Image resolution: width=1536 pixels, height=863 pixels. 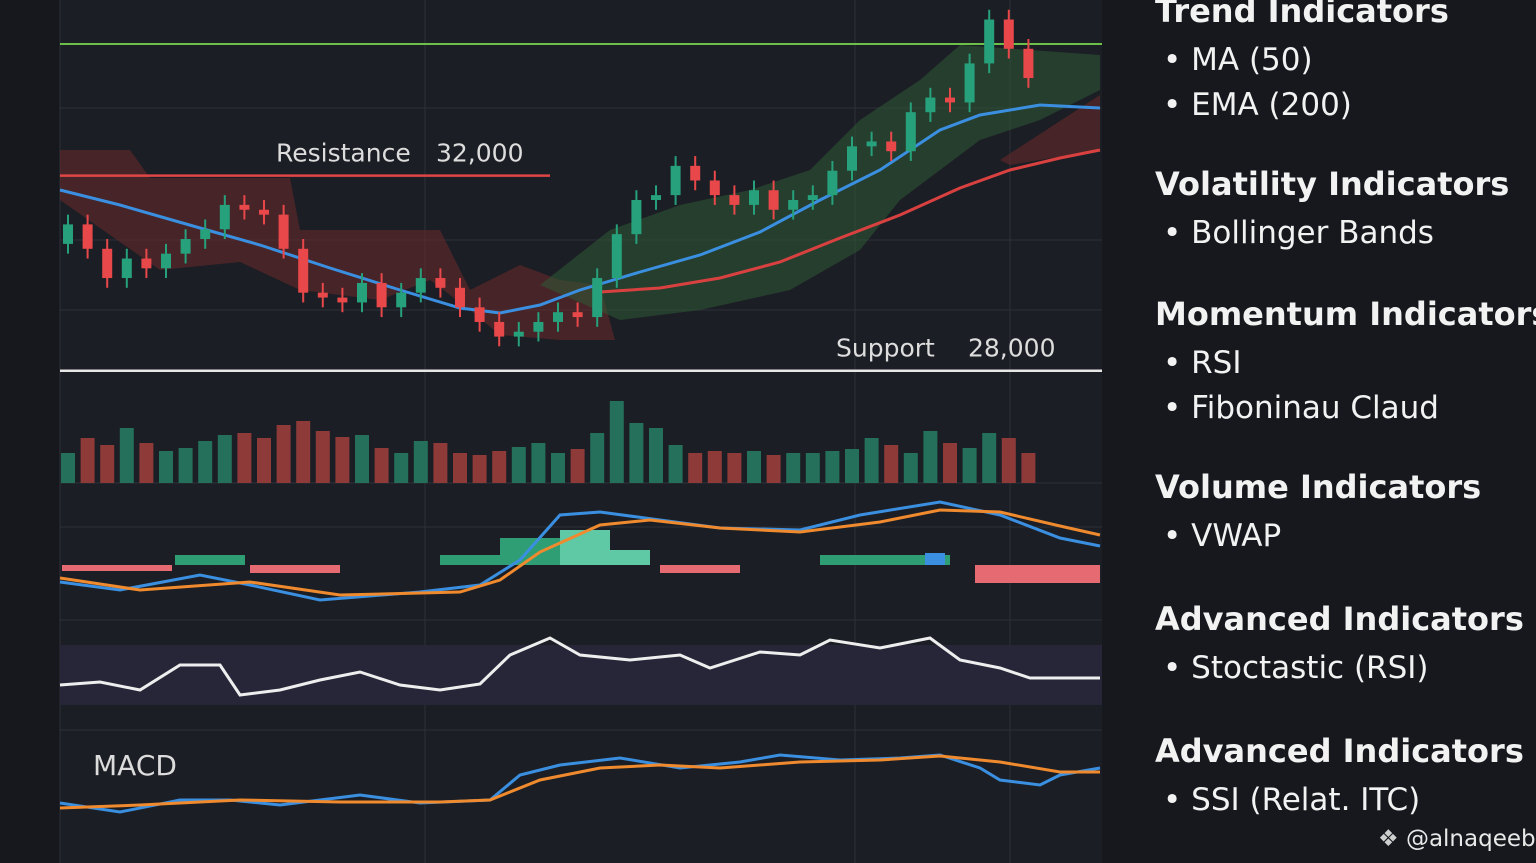 I want to click on section-item: • RSI, so click(x=1202, y=363).